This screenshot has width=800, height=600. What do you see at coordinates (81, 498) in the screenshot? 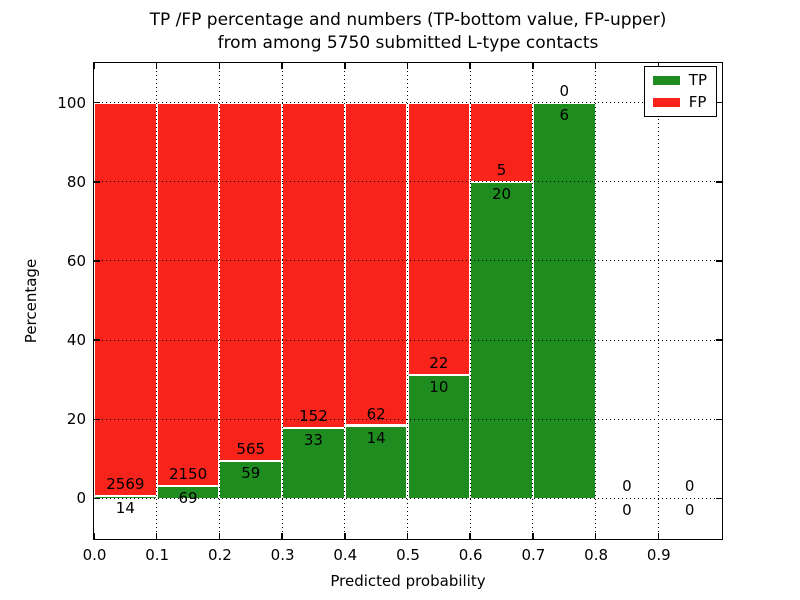
I see `y-tick-label: 0` at bounding box center [81, 498].